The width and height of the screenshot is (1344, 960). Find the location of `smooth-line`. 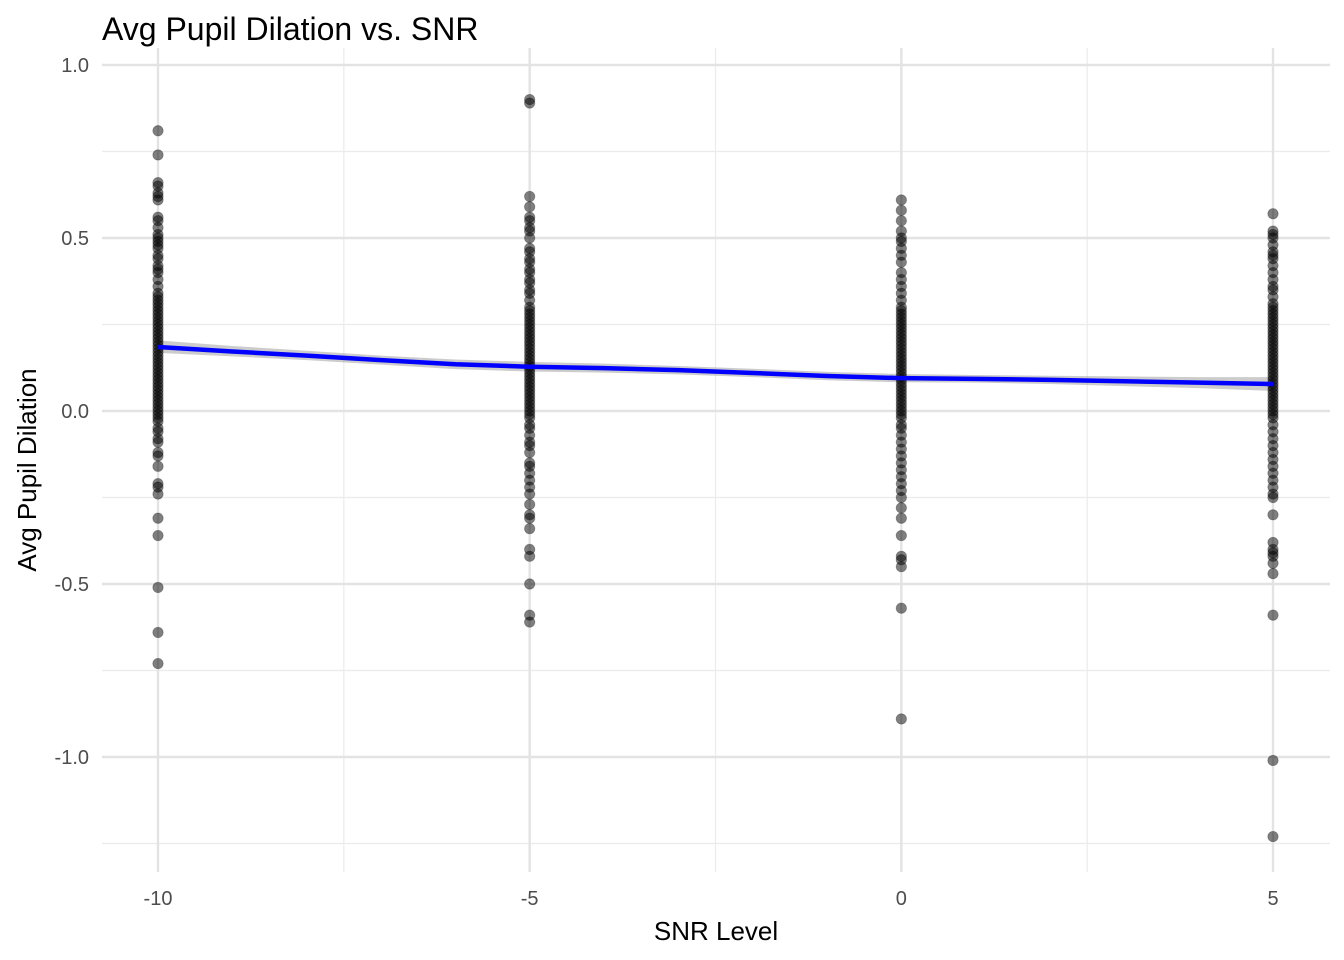

smooth-line is located at coordinates (715, 365).